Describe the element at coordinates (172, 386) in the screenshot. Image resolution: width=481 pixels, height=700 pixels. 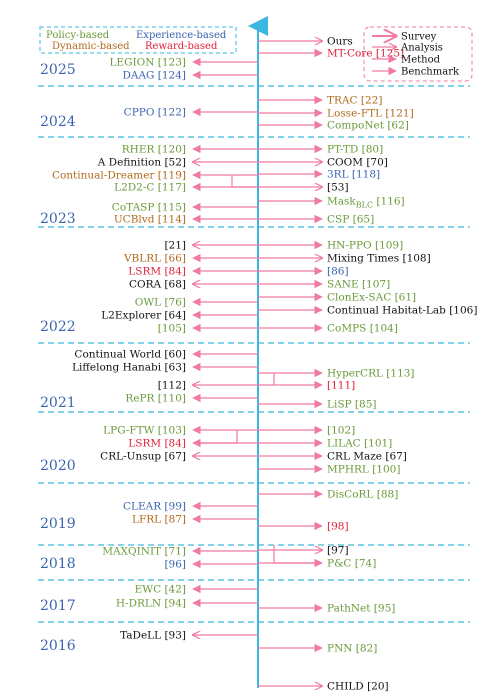
I see `entry-label: [112]` at that location.